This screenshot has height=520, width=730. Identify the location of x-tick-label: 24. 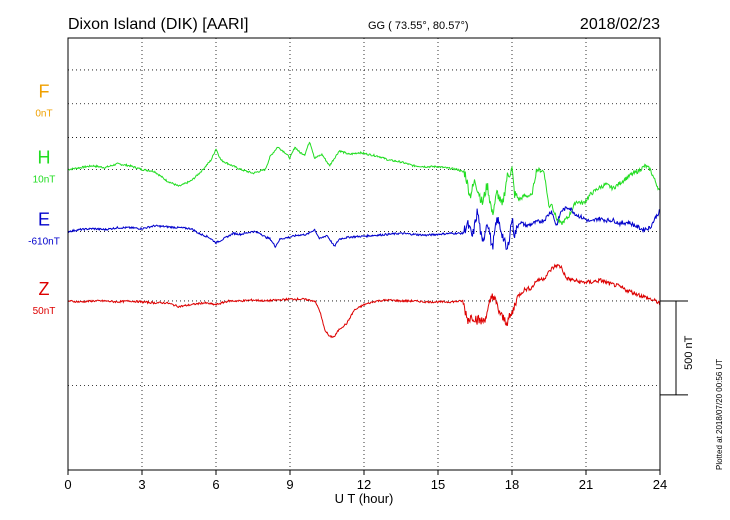
(660, 484).